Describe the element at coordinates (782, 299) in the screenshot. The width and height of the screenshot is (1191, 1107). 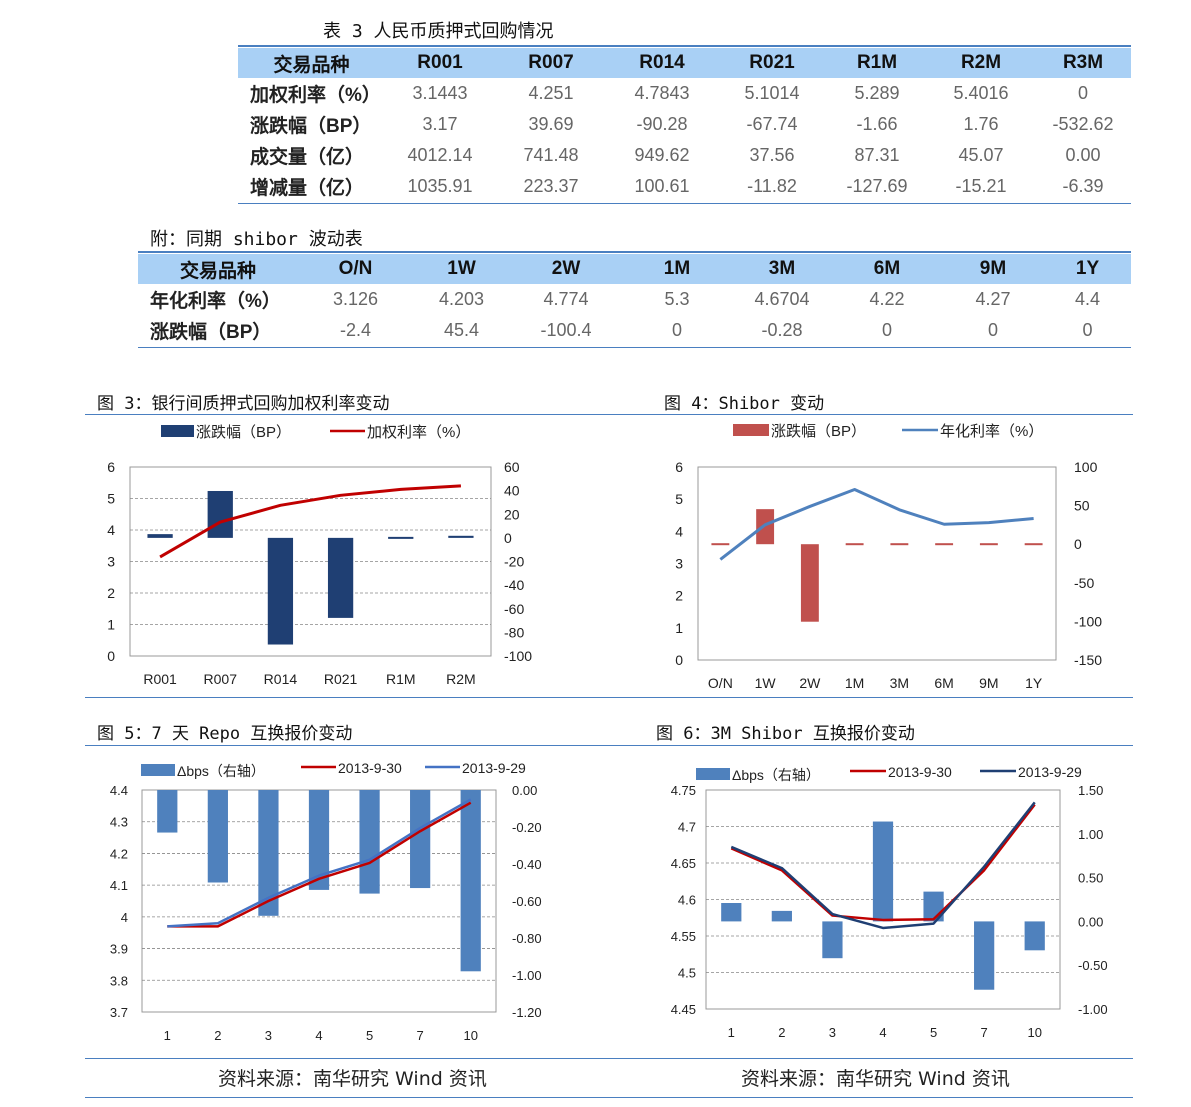
I see `shibor-table-cell: 4.6704` at that location.